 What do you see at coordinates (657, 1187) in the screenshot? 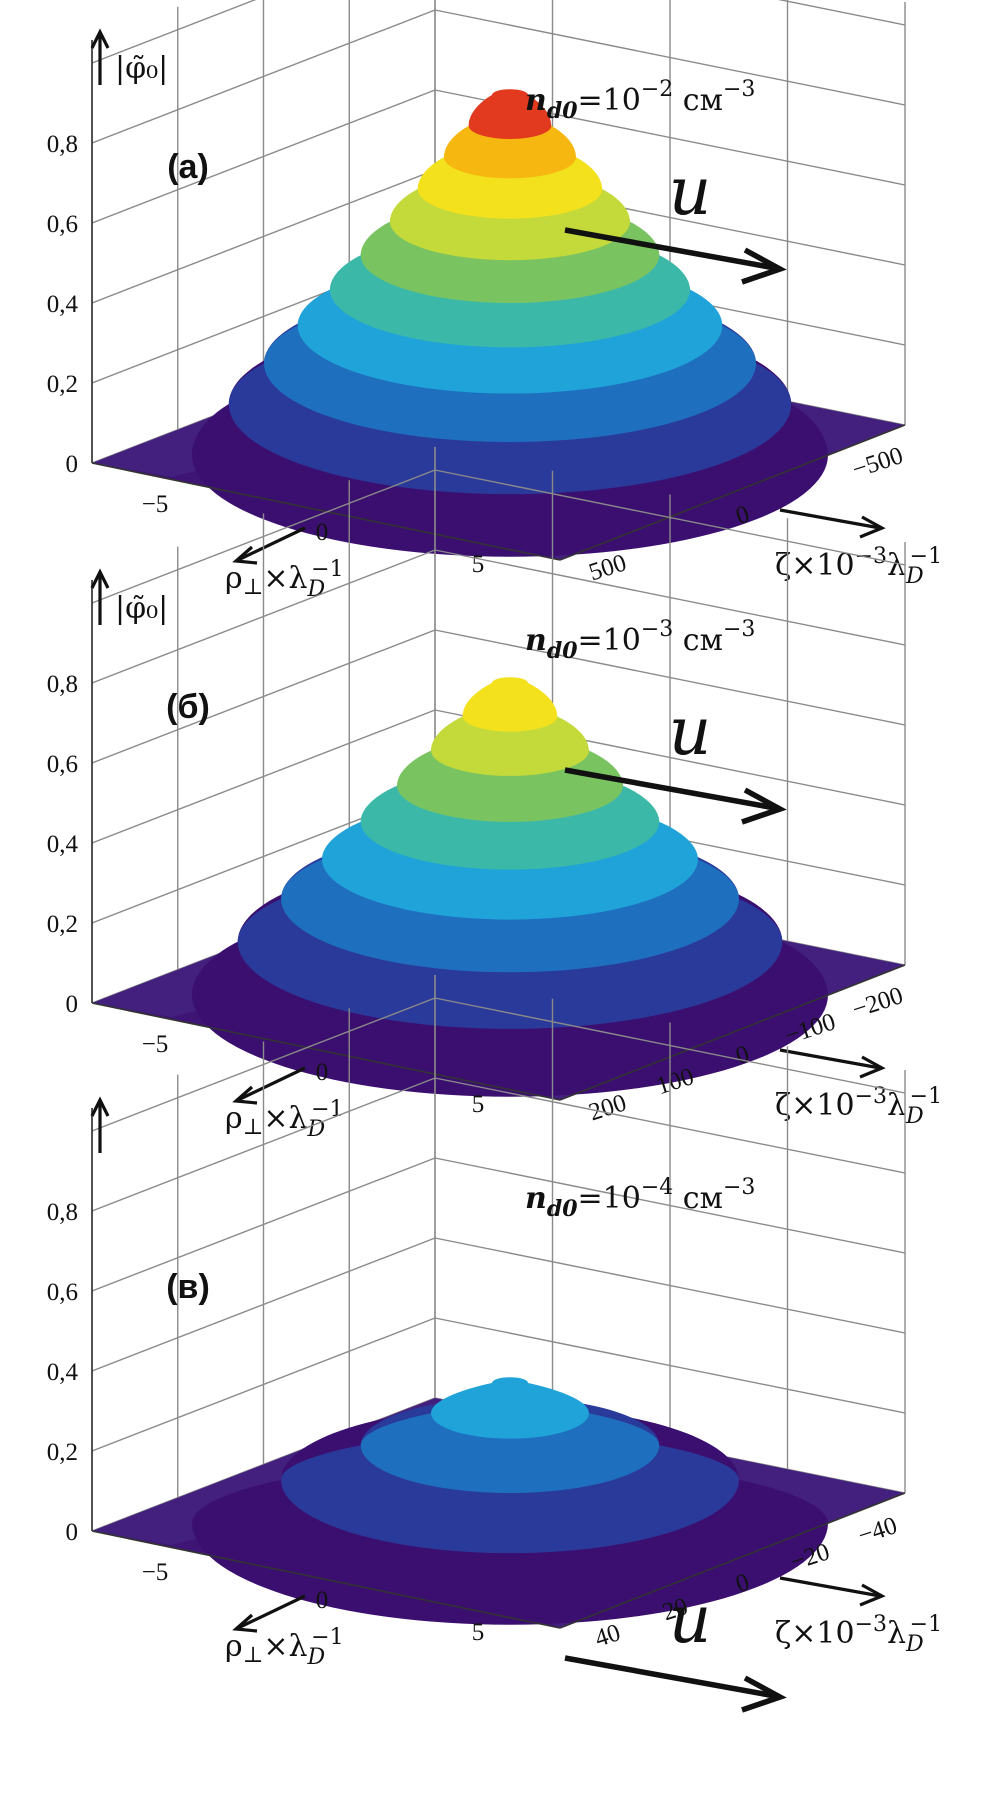
I see `density-label-part: −4` at bounding box center [657, 1187].